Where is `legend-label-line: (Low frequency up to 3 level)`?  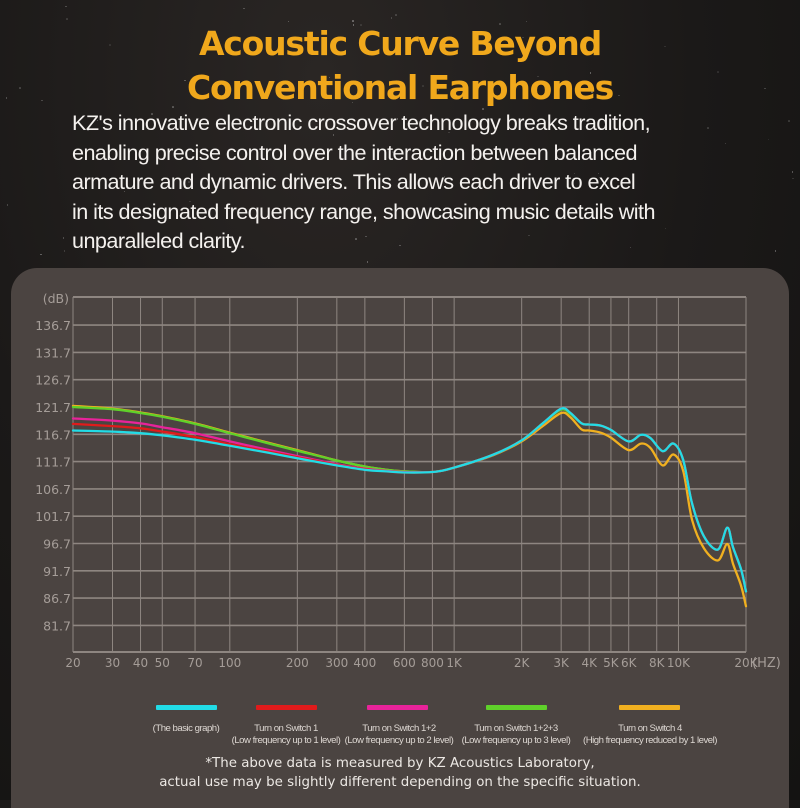 legend-label-line: (Low frequency up to 3 level) is located at coordinates (516, 740).